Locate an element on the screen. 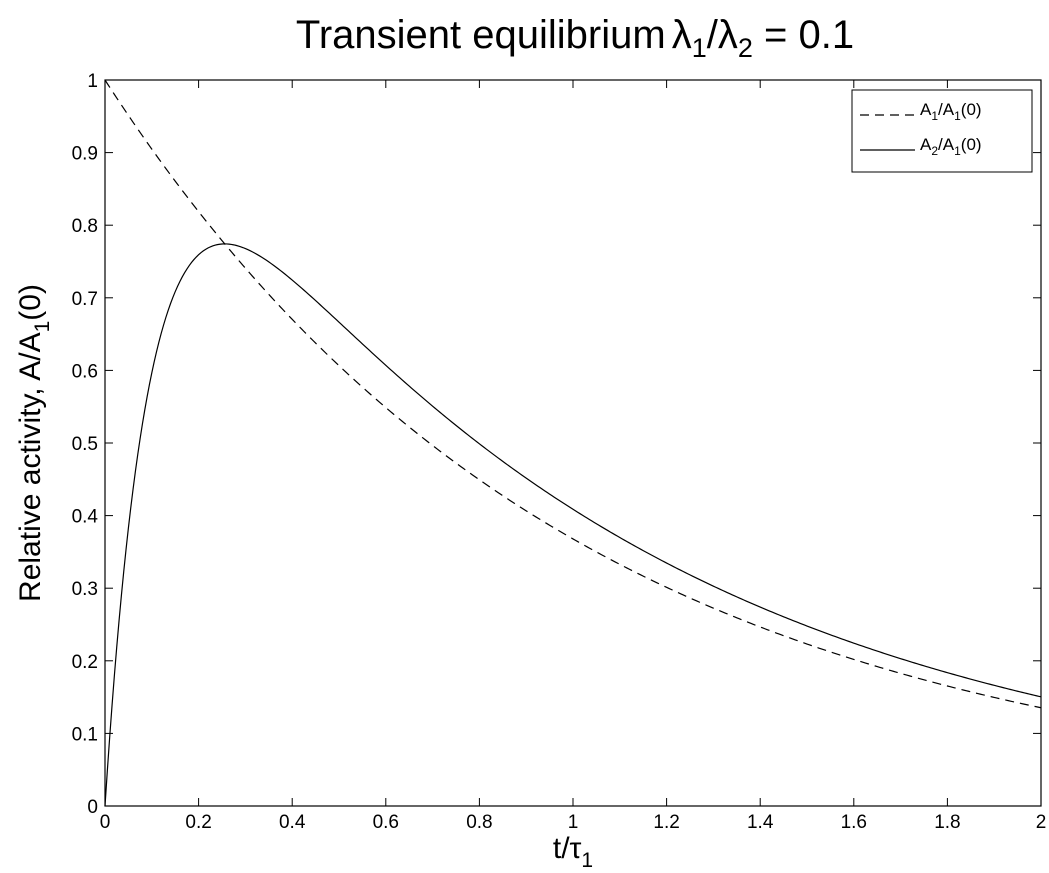 The height and width of the screenshot is (873, 1049). x-tick-label-3: 0.6 is located at coordinates (386, 822).